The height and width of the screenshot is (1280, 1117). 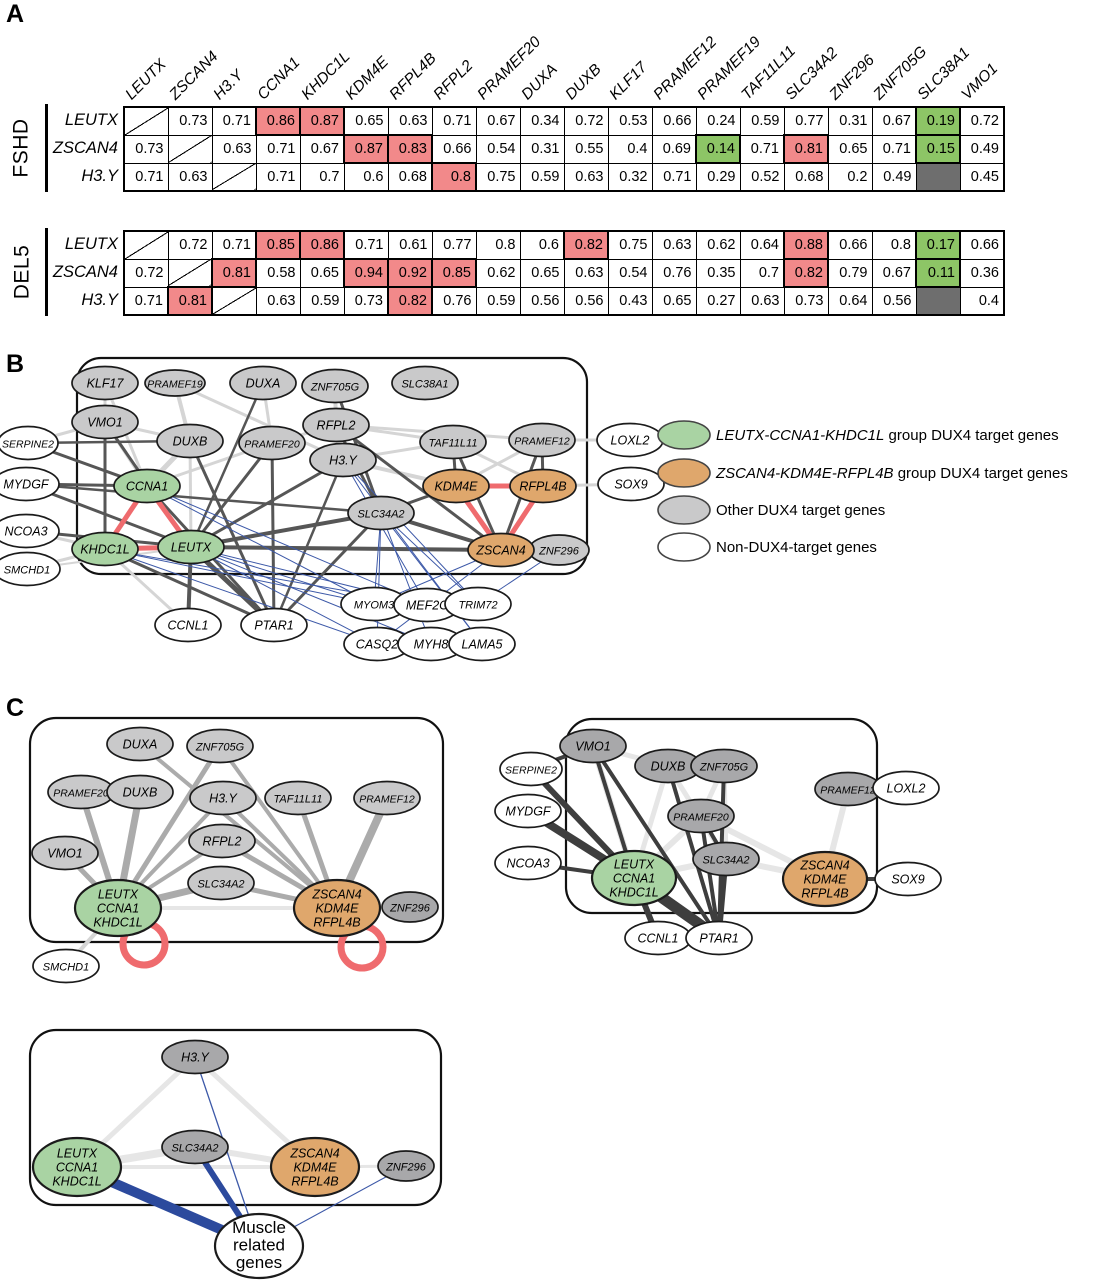 I want to click on node-label: MYDGF, so click(x=26, y=484).